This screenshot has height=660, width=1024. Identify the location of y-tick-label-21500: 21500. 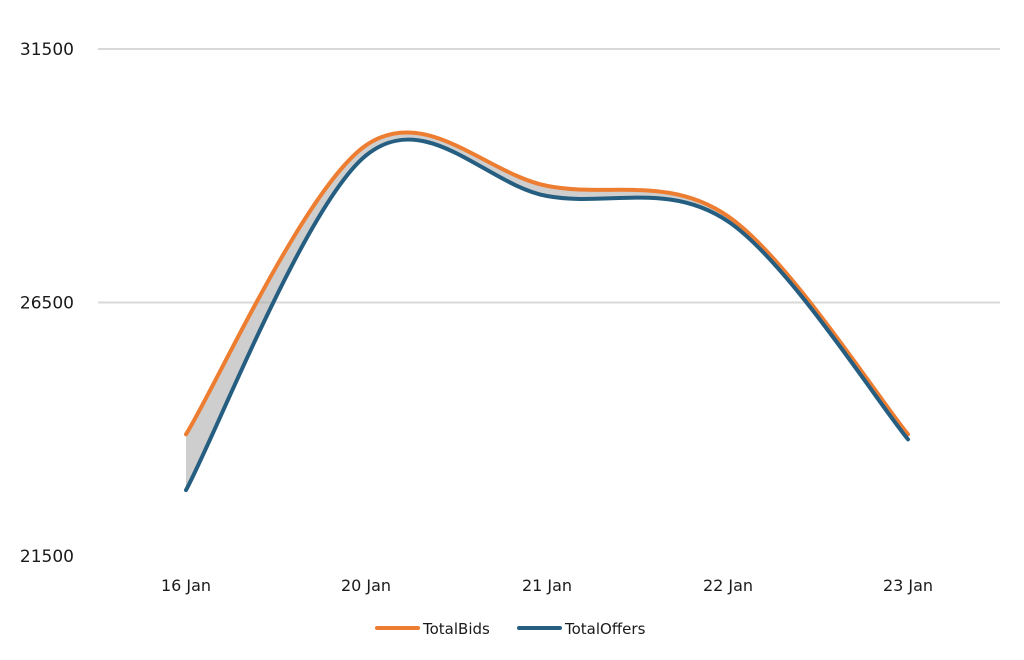
(47, 557).